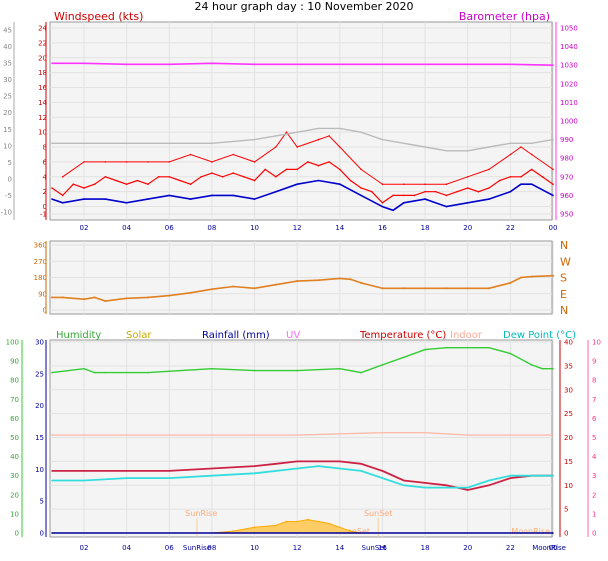  What do you see at coordinates (42, 103) in the screenshot?
I see `panel1-left-tick: 14` at bounding box center [42, 103].